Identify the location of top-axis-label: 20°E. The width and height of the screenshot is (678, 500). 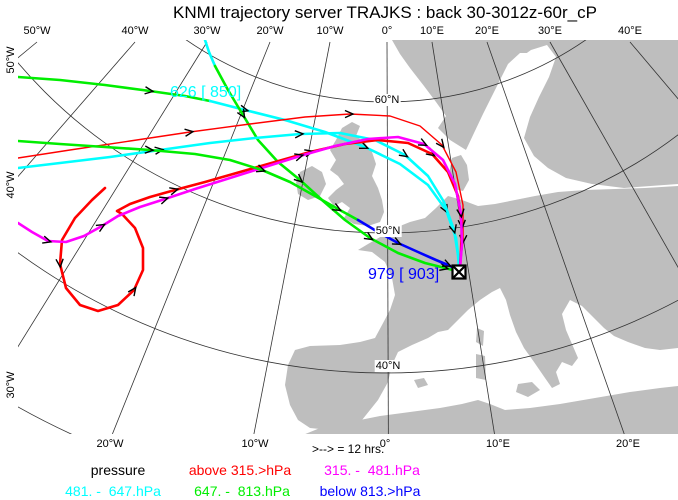
(487, 31).